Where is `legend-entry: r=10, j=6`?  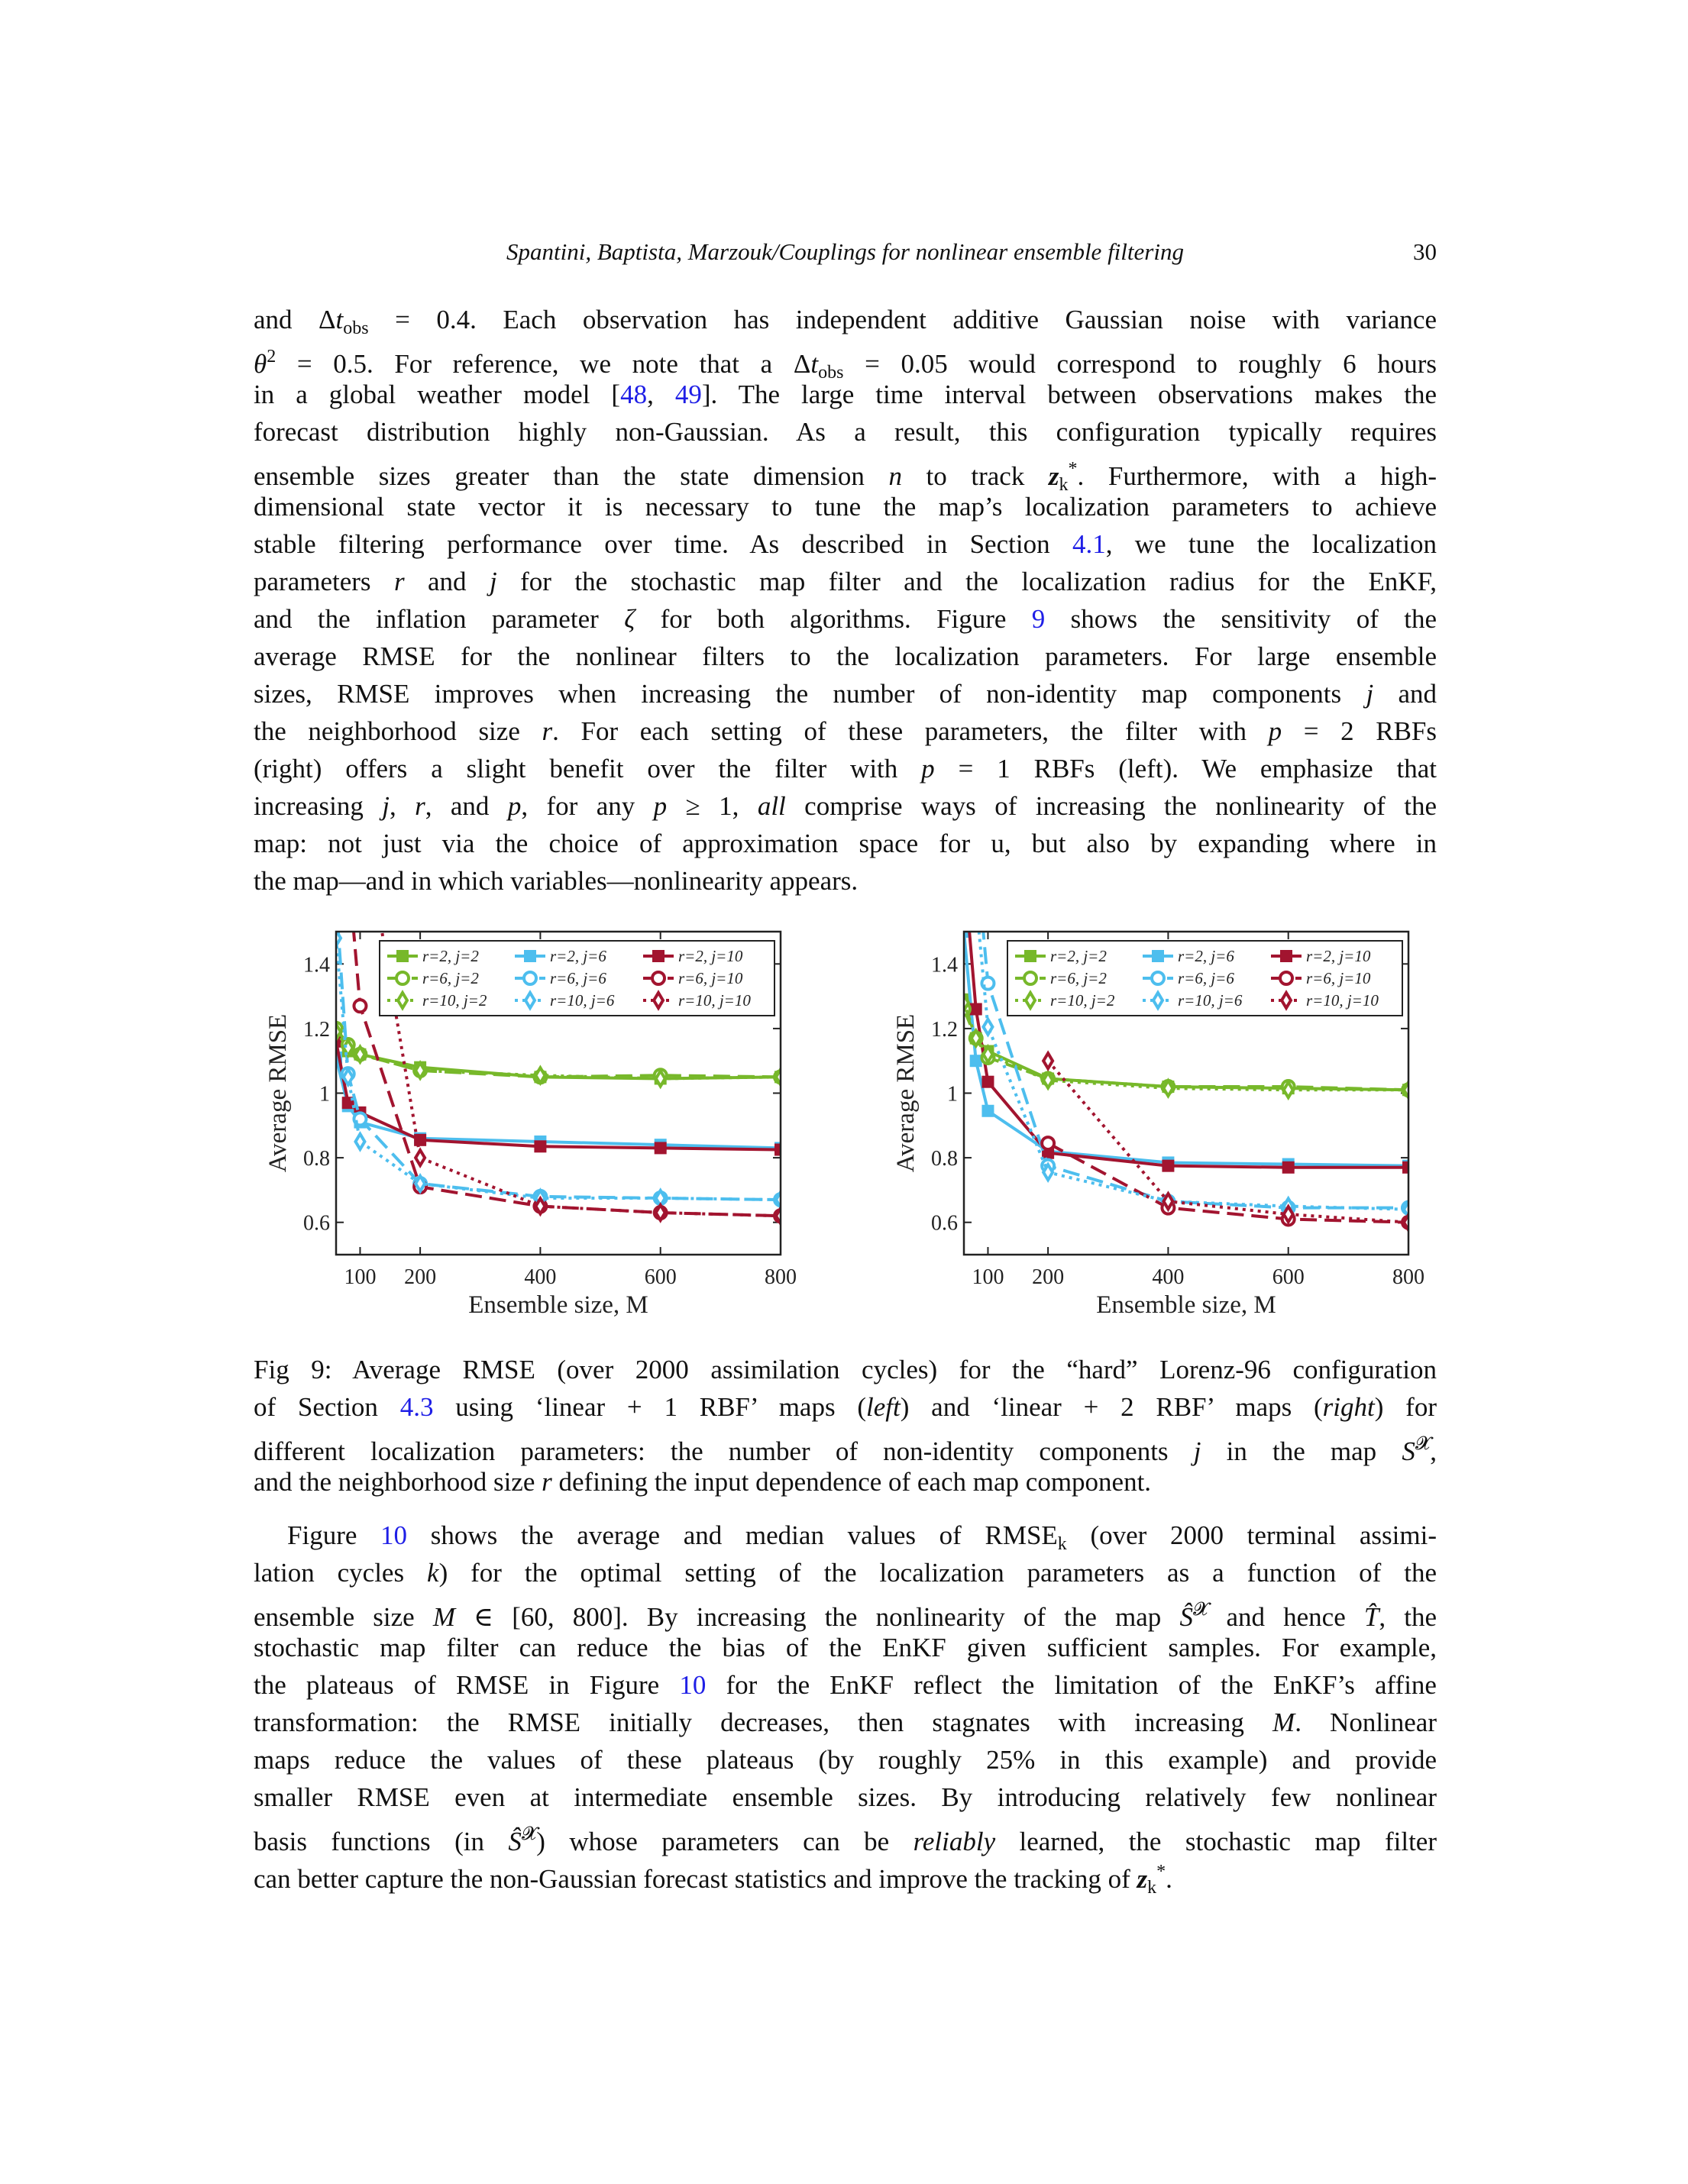
legend-entry: r=10, j=6 is located at coordinates (565, 1000).